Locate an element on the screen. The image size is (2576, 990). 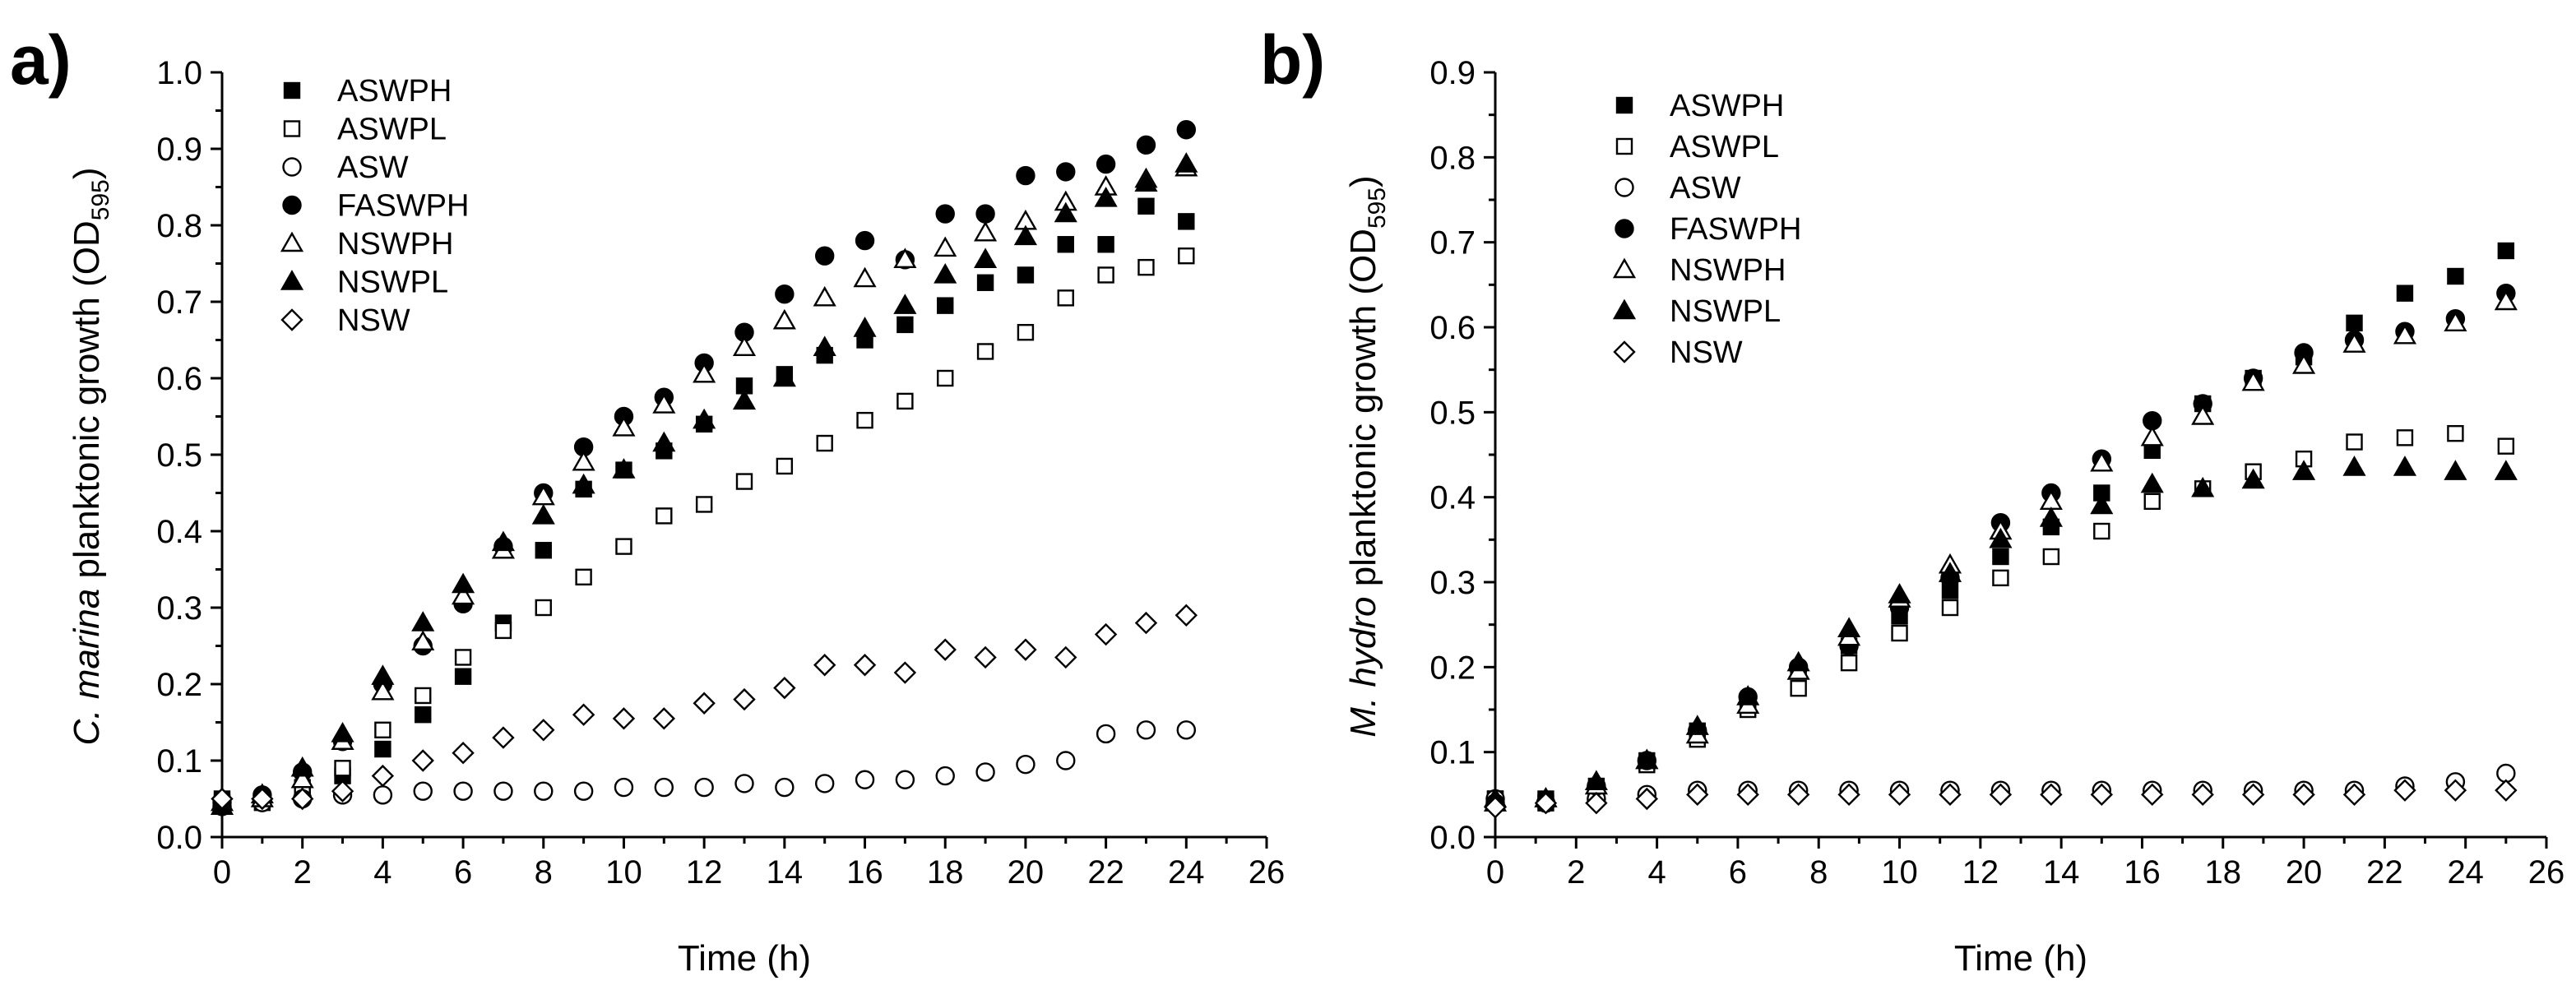
panel-b-x-tick-label: 20 is located at coordinates (2305, 872).